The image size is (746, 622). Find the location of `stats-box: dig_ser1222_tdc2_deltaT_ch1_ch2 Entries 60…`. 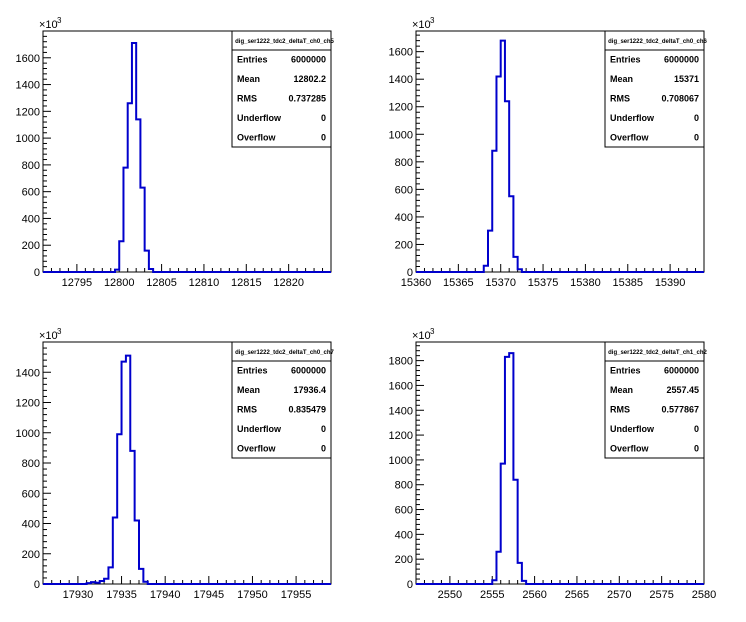

stats-box: dig_ser1222_tdc2_deltaT_ch1_ch2 Entries 60… is located at coordinates (656, 400).